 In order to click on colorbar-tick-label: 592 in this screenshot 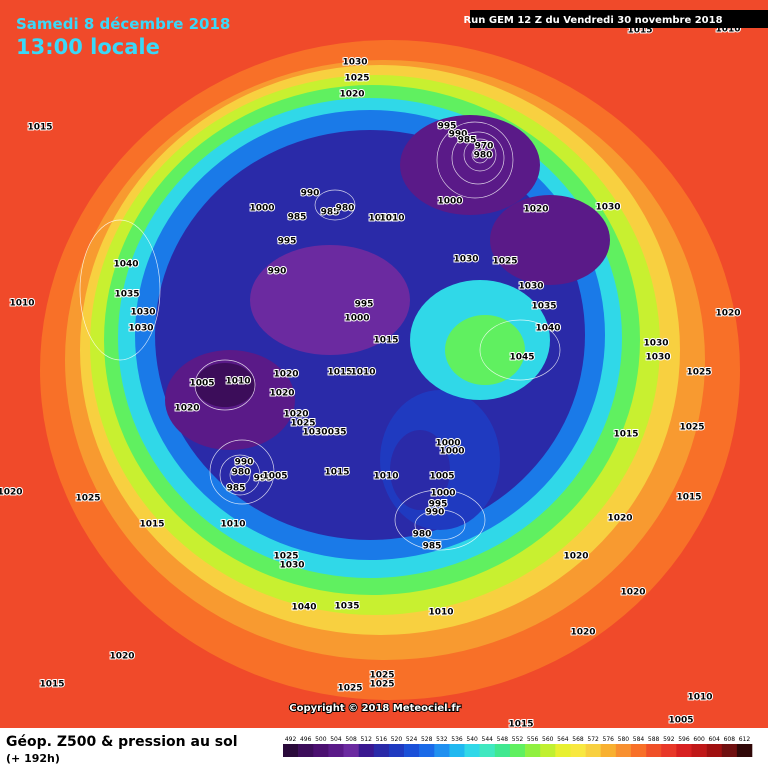, I will do `click(669, 739)`.